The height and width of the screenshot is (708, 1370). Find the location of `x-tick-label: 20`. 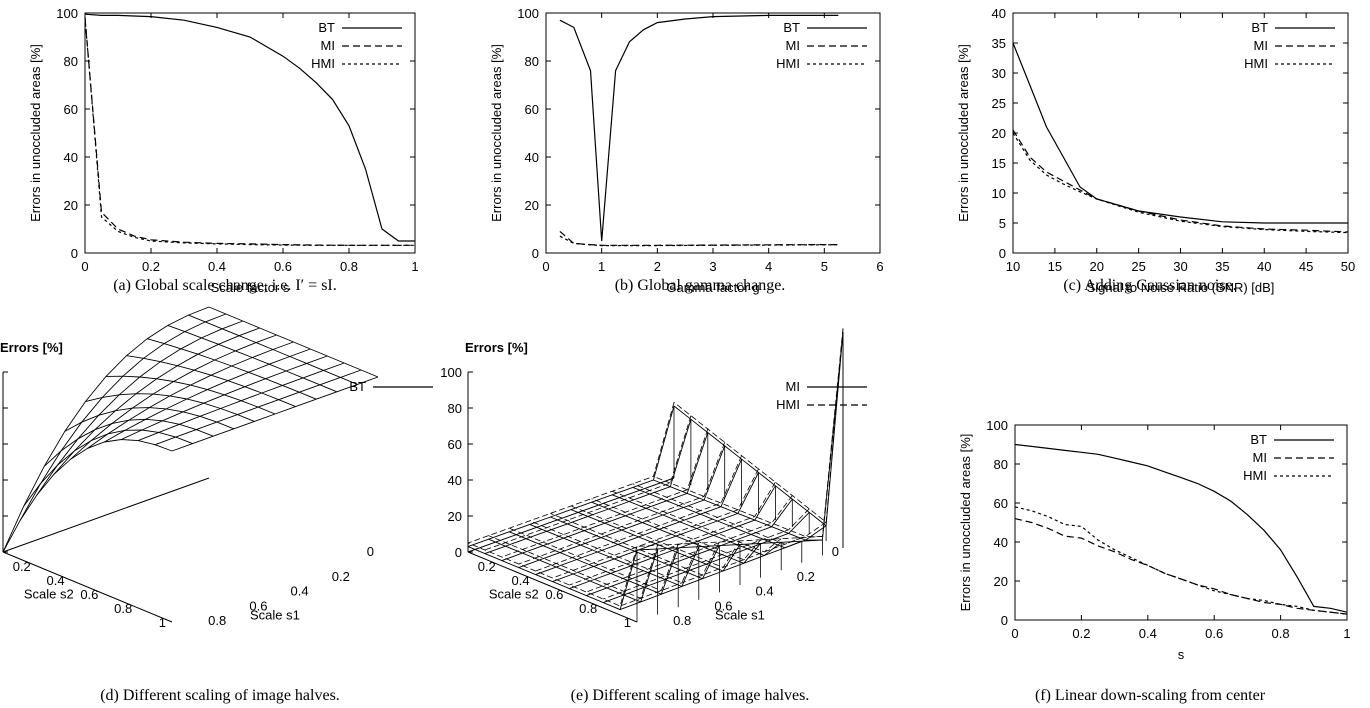

x-tick-label: 20 is located at coordinates (1097, 266).